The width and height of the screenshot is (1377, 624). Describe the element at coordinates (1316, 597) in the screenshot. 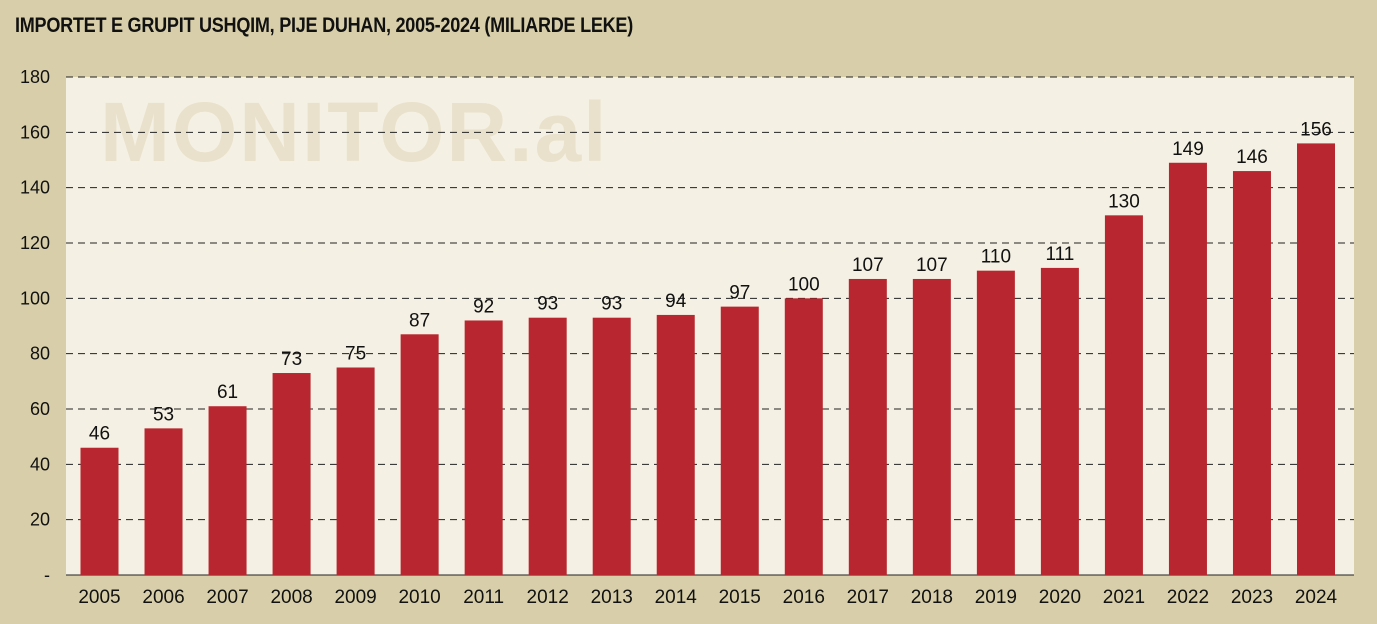

I see `x-tick-label: 2024` at that location.